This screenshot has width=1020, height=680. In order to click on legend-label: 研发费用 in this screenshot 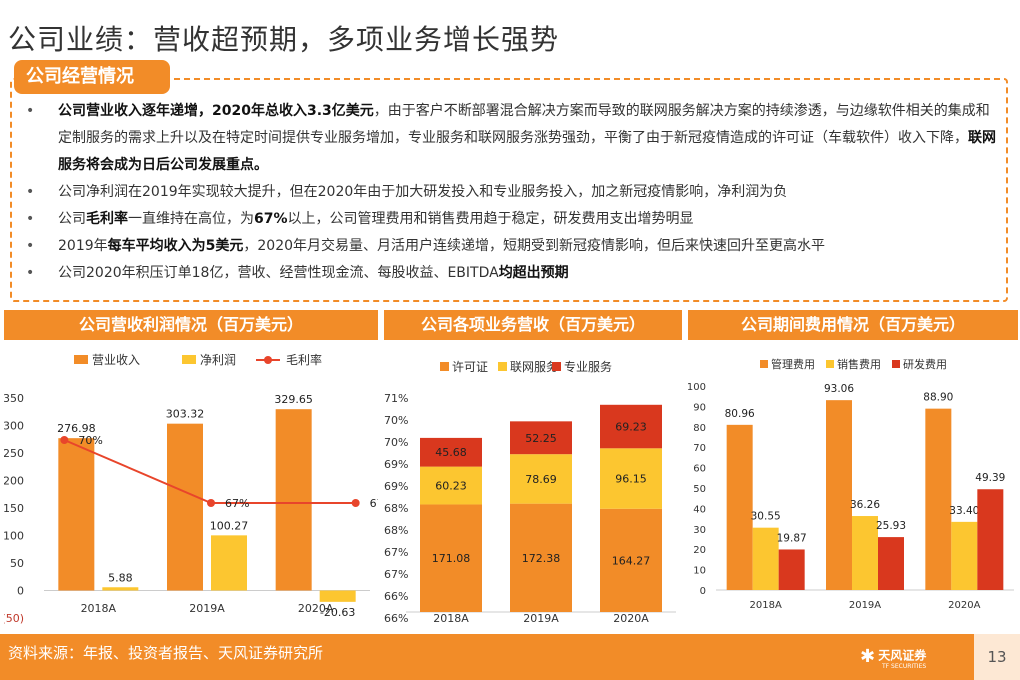, I will do `click(925, 364)`.